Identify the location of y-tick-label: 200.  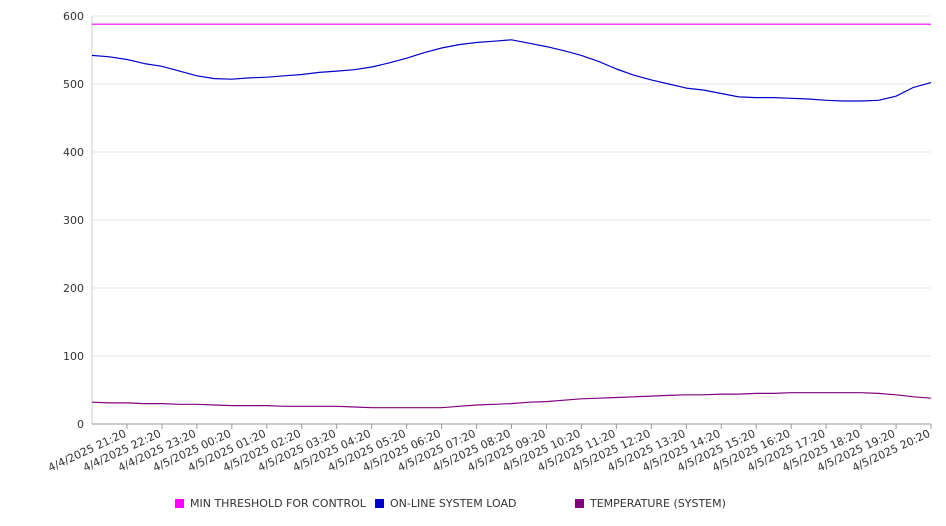
(73, 288).